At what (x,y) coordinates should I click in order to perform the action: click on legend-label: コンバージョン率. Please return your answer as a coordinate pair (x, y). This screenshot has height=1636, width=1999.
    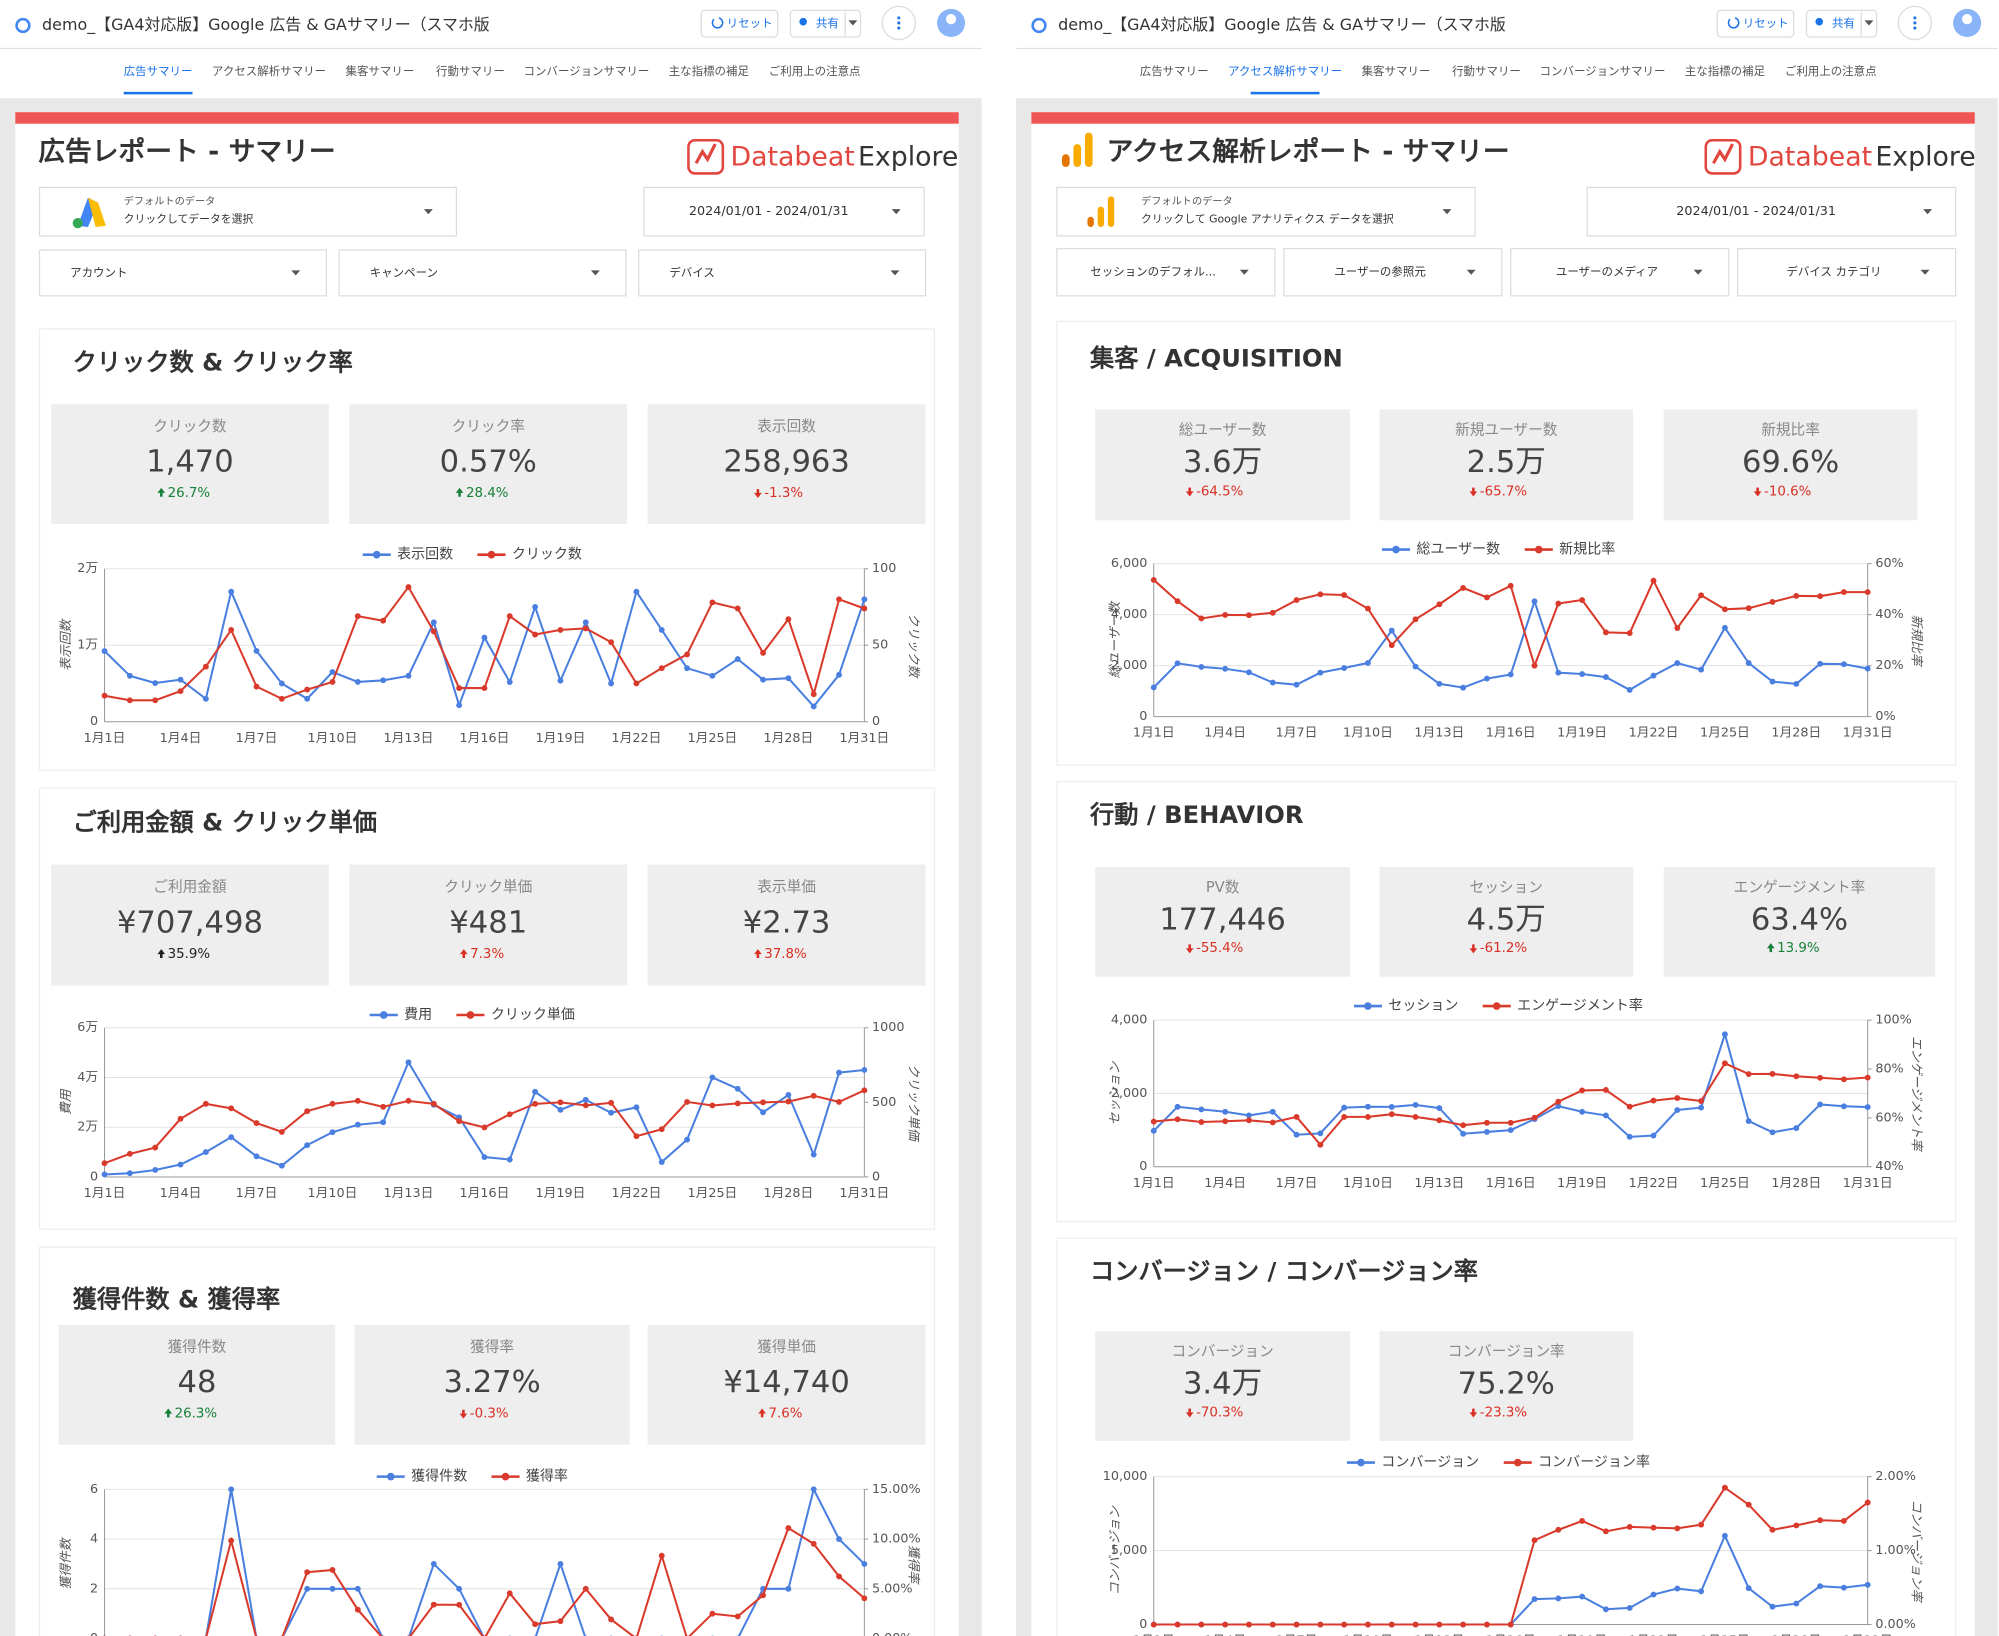
    Looking at the image, I should click on (1594, 1462).